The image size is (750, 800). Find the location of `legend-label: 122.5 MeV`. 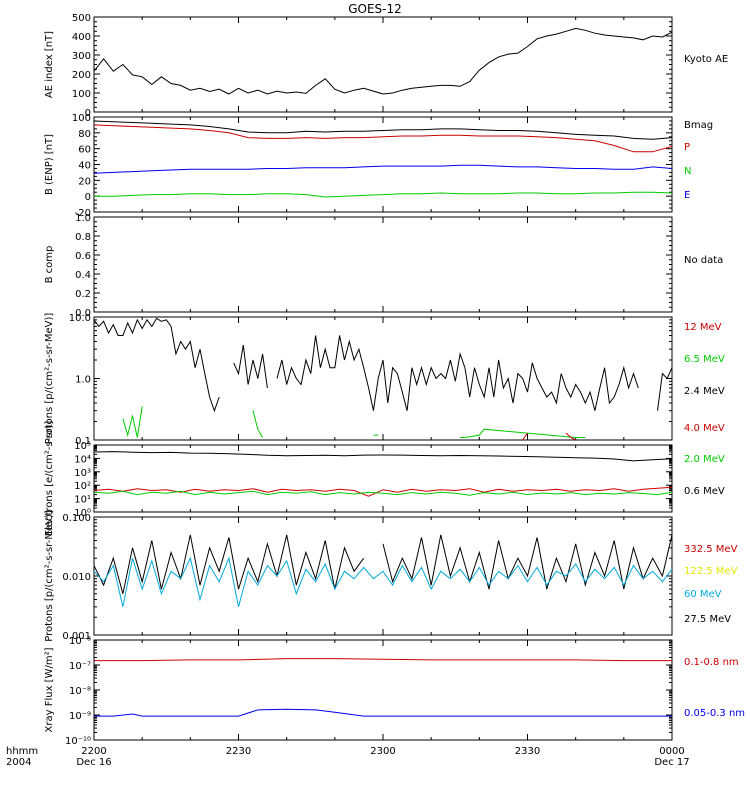

legend-label: 122.5 MeV is located at coordinates (711, 571).